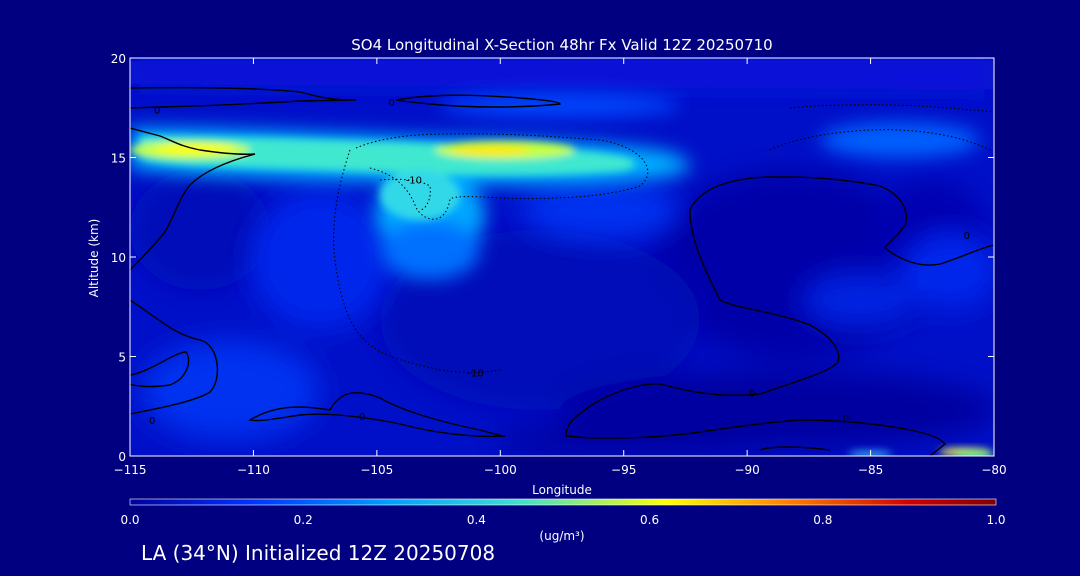 This screenshot has height=576, width=1080. I want to click on colorbar-tick-label: 0.8, so click(822, 520).